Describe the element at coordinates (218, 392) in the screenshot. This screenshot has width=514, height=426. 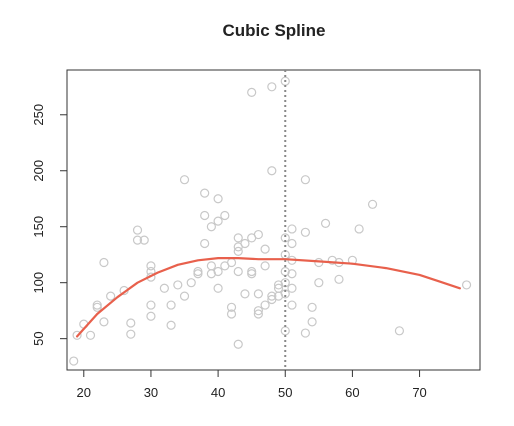
I see `x-tick-label: 40` at that location.